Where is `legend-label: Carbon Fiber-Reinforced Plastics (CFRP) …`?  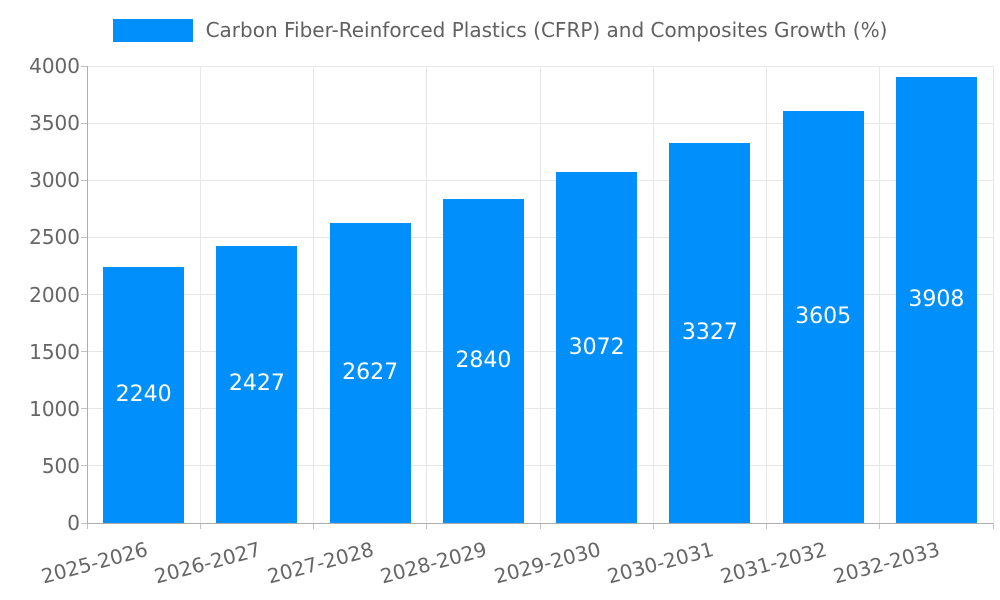
legend-label: Carbon Fiber-Reinforced Plastics (CFRP) … is located at coordinates (546, 30).